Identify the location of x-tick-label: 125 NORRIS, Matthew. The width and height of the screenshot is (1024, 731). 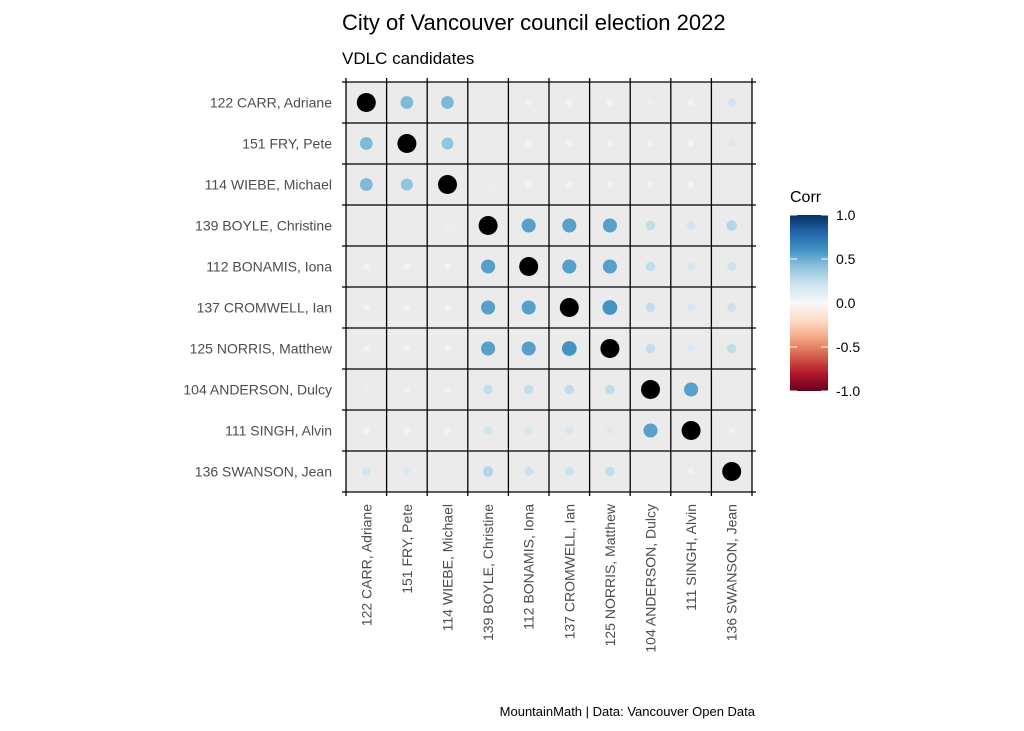
(610, 574).